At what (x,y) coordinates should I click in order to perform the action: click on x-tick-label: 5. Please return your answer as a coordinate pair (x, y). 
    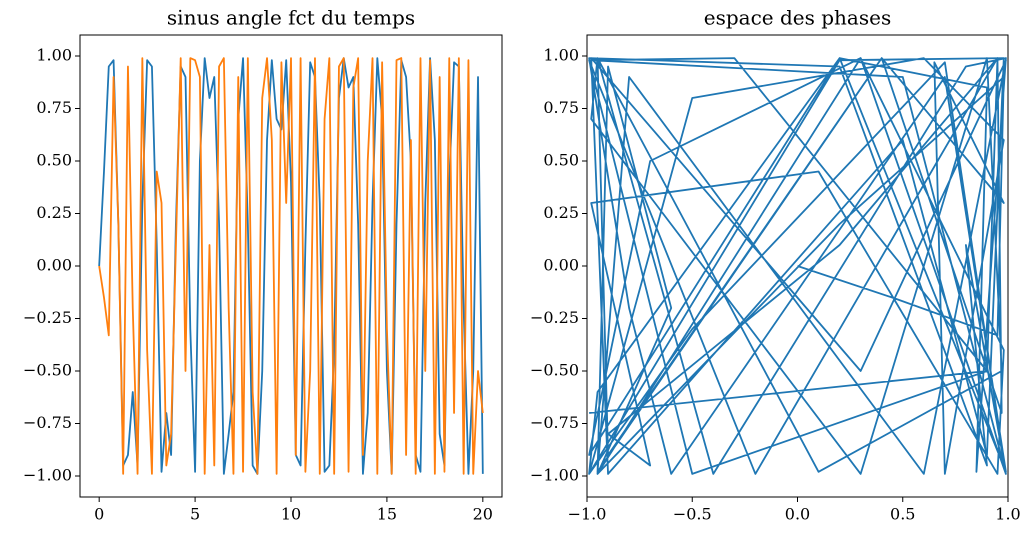
    Looking at the image, I should click on (195, 514).